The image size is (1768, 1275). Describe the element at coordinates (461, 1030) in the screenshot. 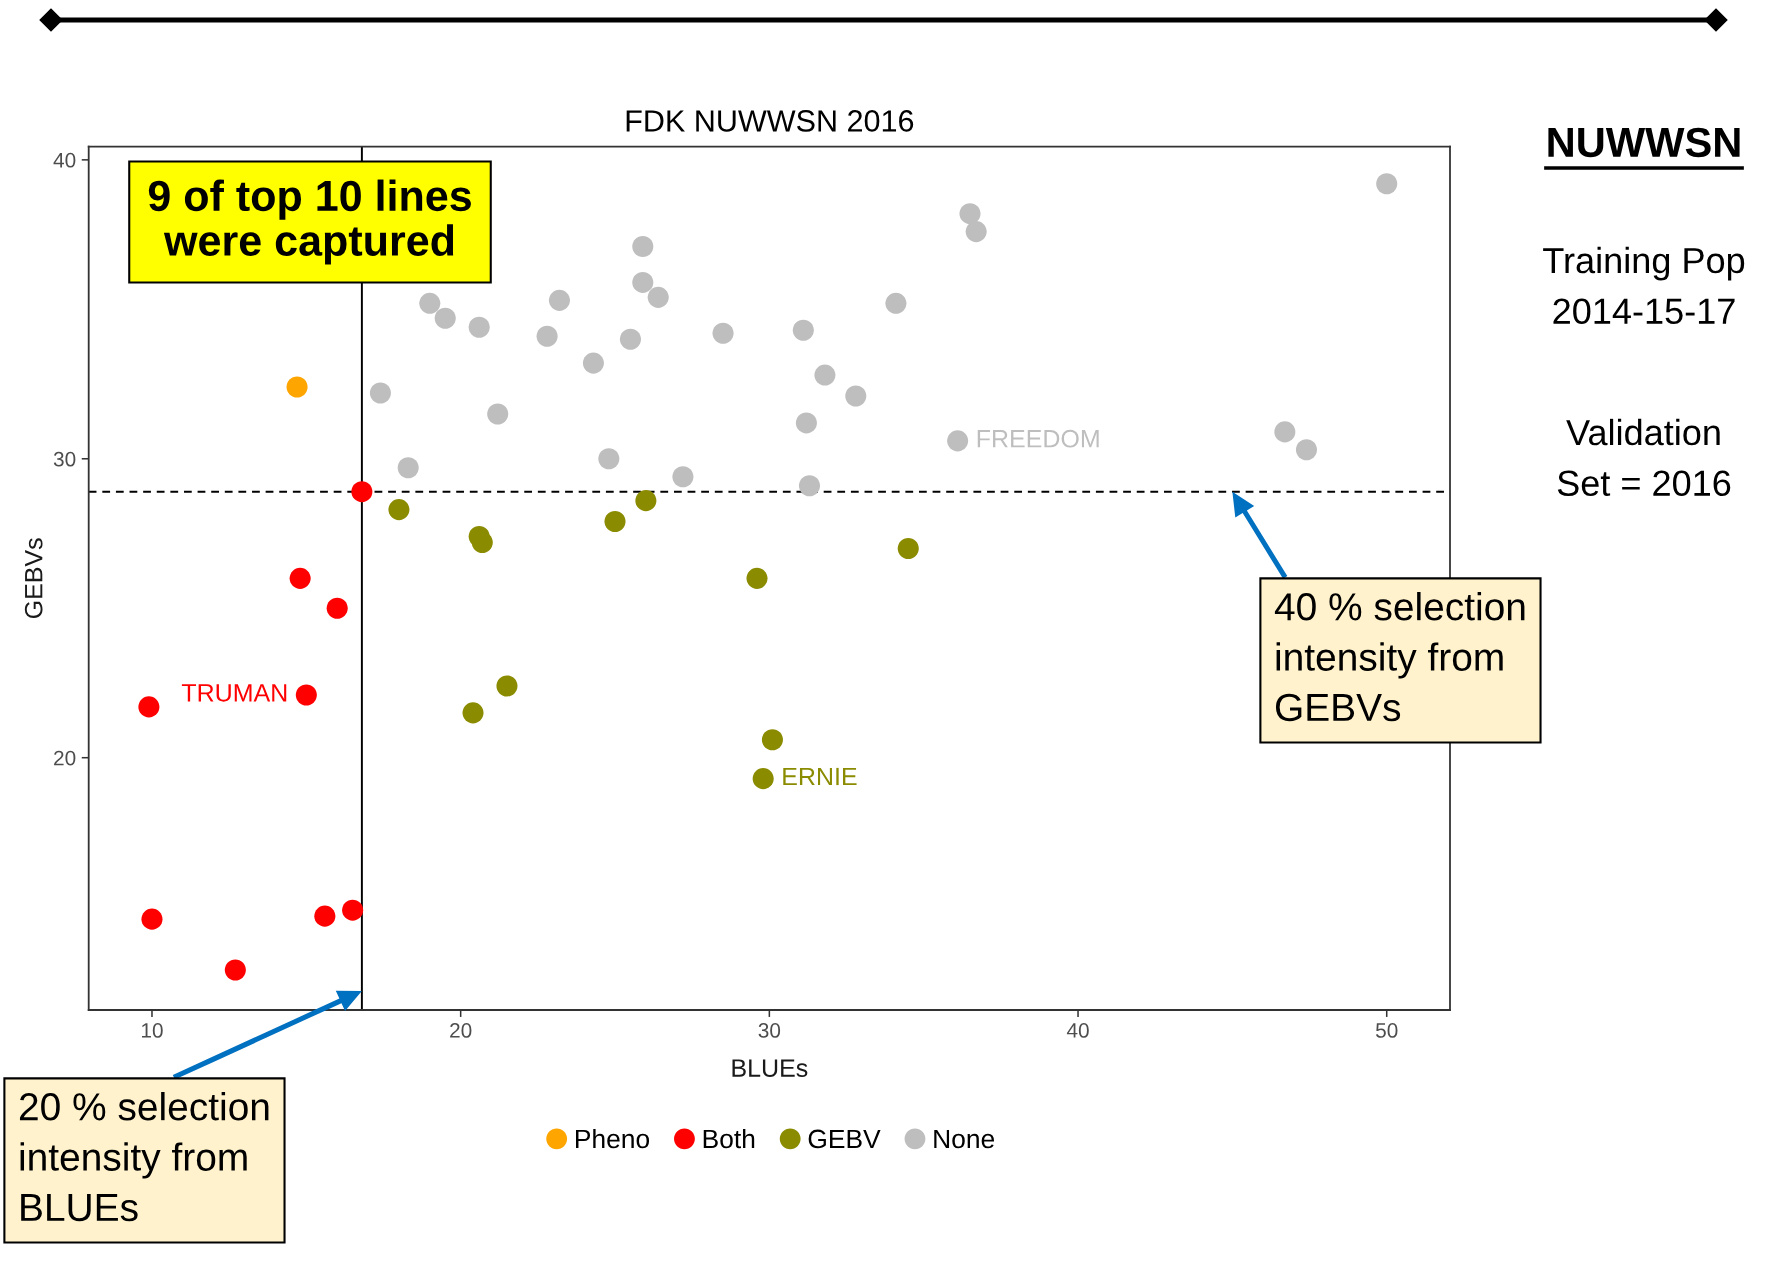

I see `x-tick-label: 20` at that location.